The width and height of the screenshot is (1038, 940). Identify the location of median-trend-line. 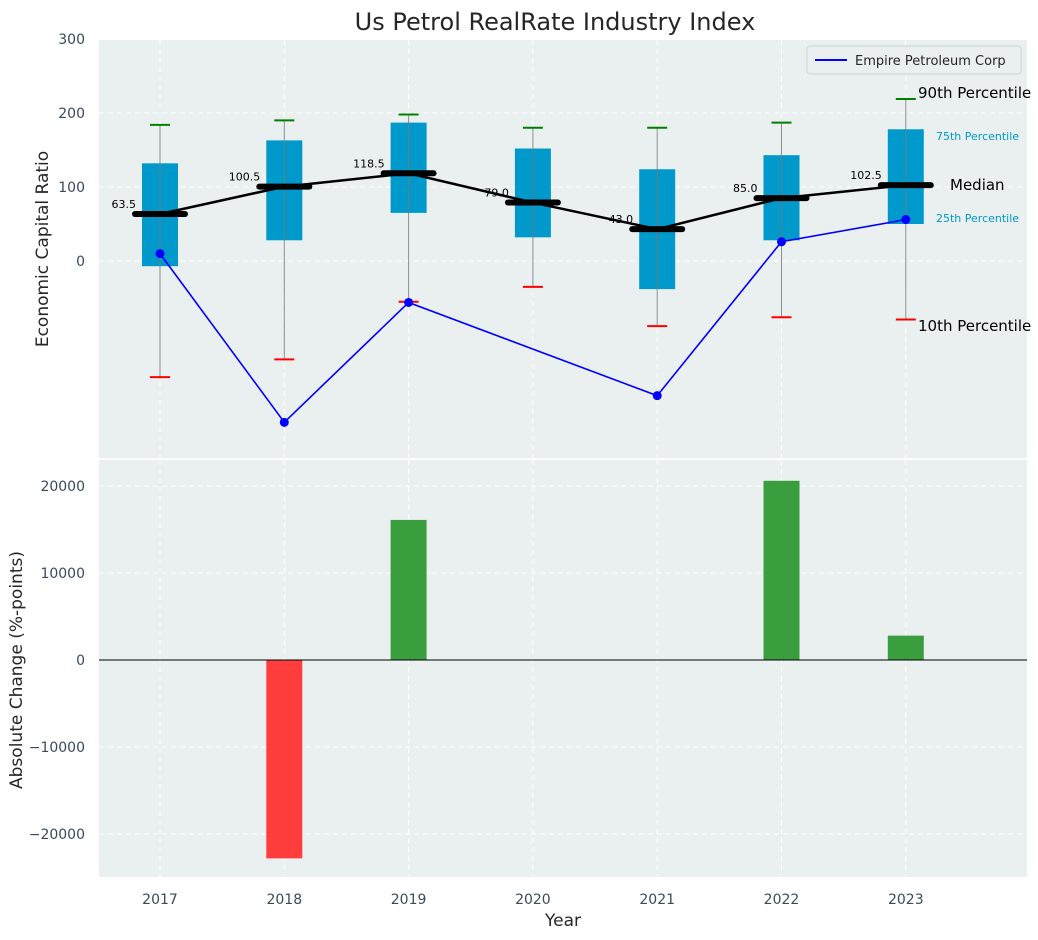
(532, 201).